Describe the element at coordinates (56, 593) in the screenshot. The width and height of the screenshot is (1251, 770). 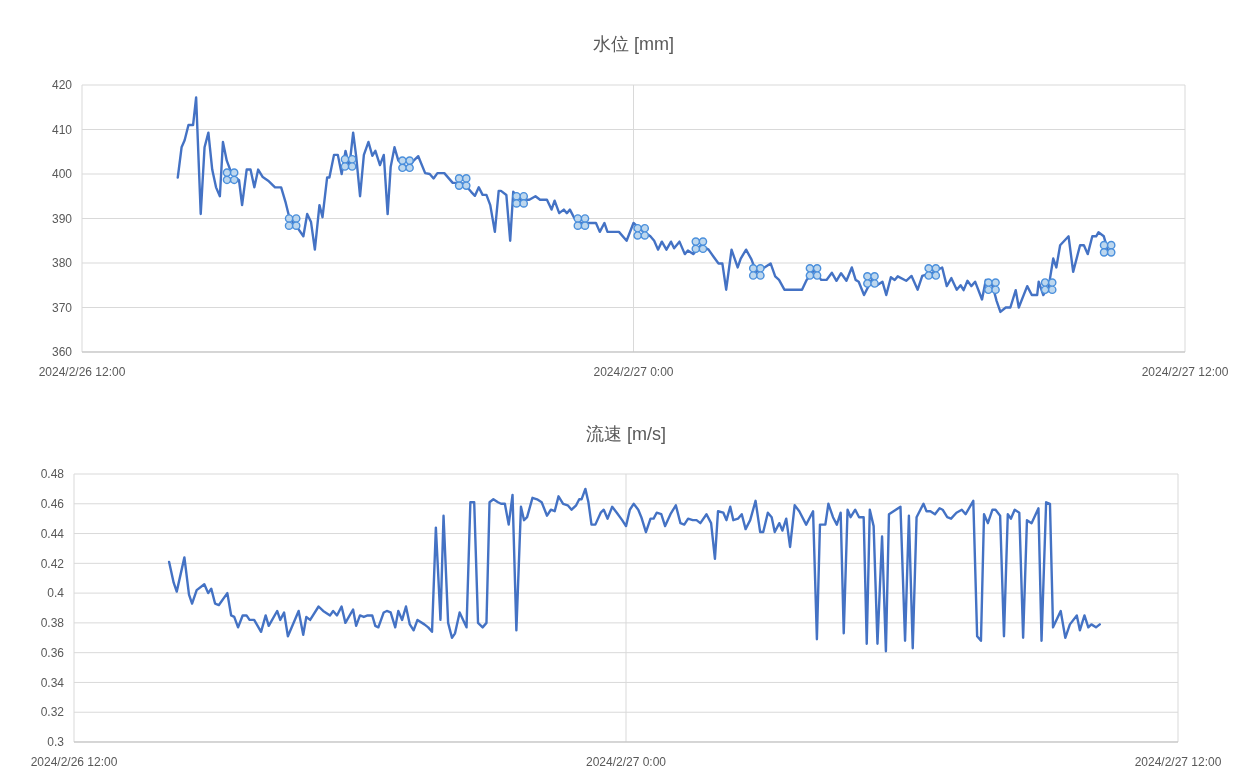
I see `y-tick-label: 0.4` at that location.